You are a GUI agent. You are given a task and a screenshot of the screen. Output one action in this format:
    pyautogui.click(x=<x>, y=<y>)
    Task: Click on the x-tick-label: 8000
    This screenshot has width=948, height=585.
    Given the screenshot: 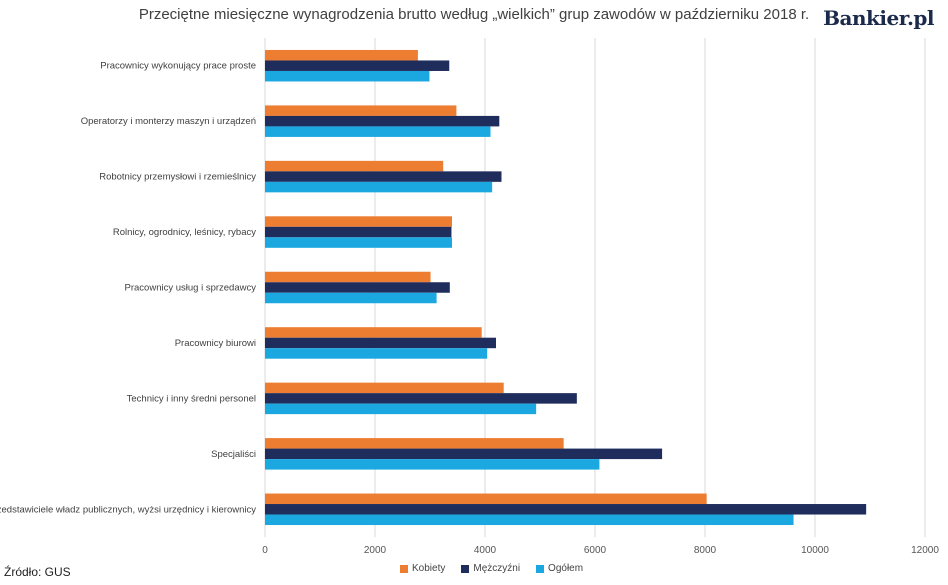 What is the action you would take?
    pyautogui.click(x=705, y=550)
    